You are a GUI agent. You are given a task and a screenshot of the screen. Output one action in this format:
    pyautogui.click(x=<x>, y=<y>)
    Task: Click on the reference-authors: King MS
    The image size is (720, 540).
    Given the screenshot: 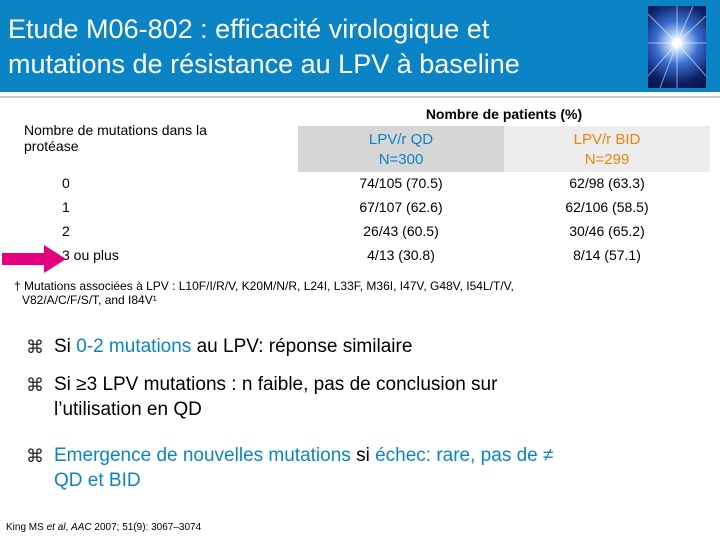 What is the action you would take?
    pyautogui.click(x=26, y=527)
    